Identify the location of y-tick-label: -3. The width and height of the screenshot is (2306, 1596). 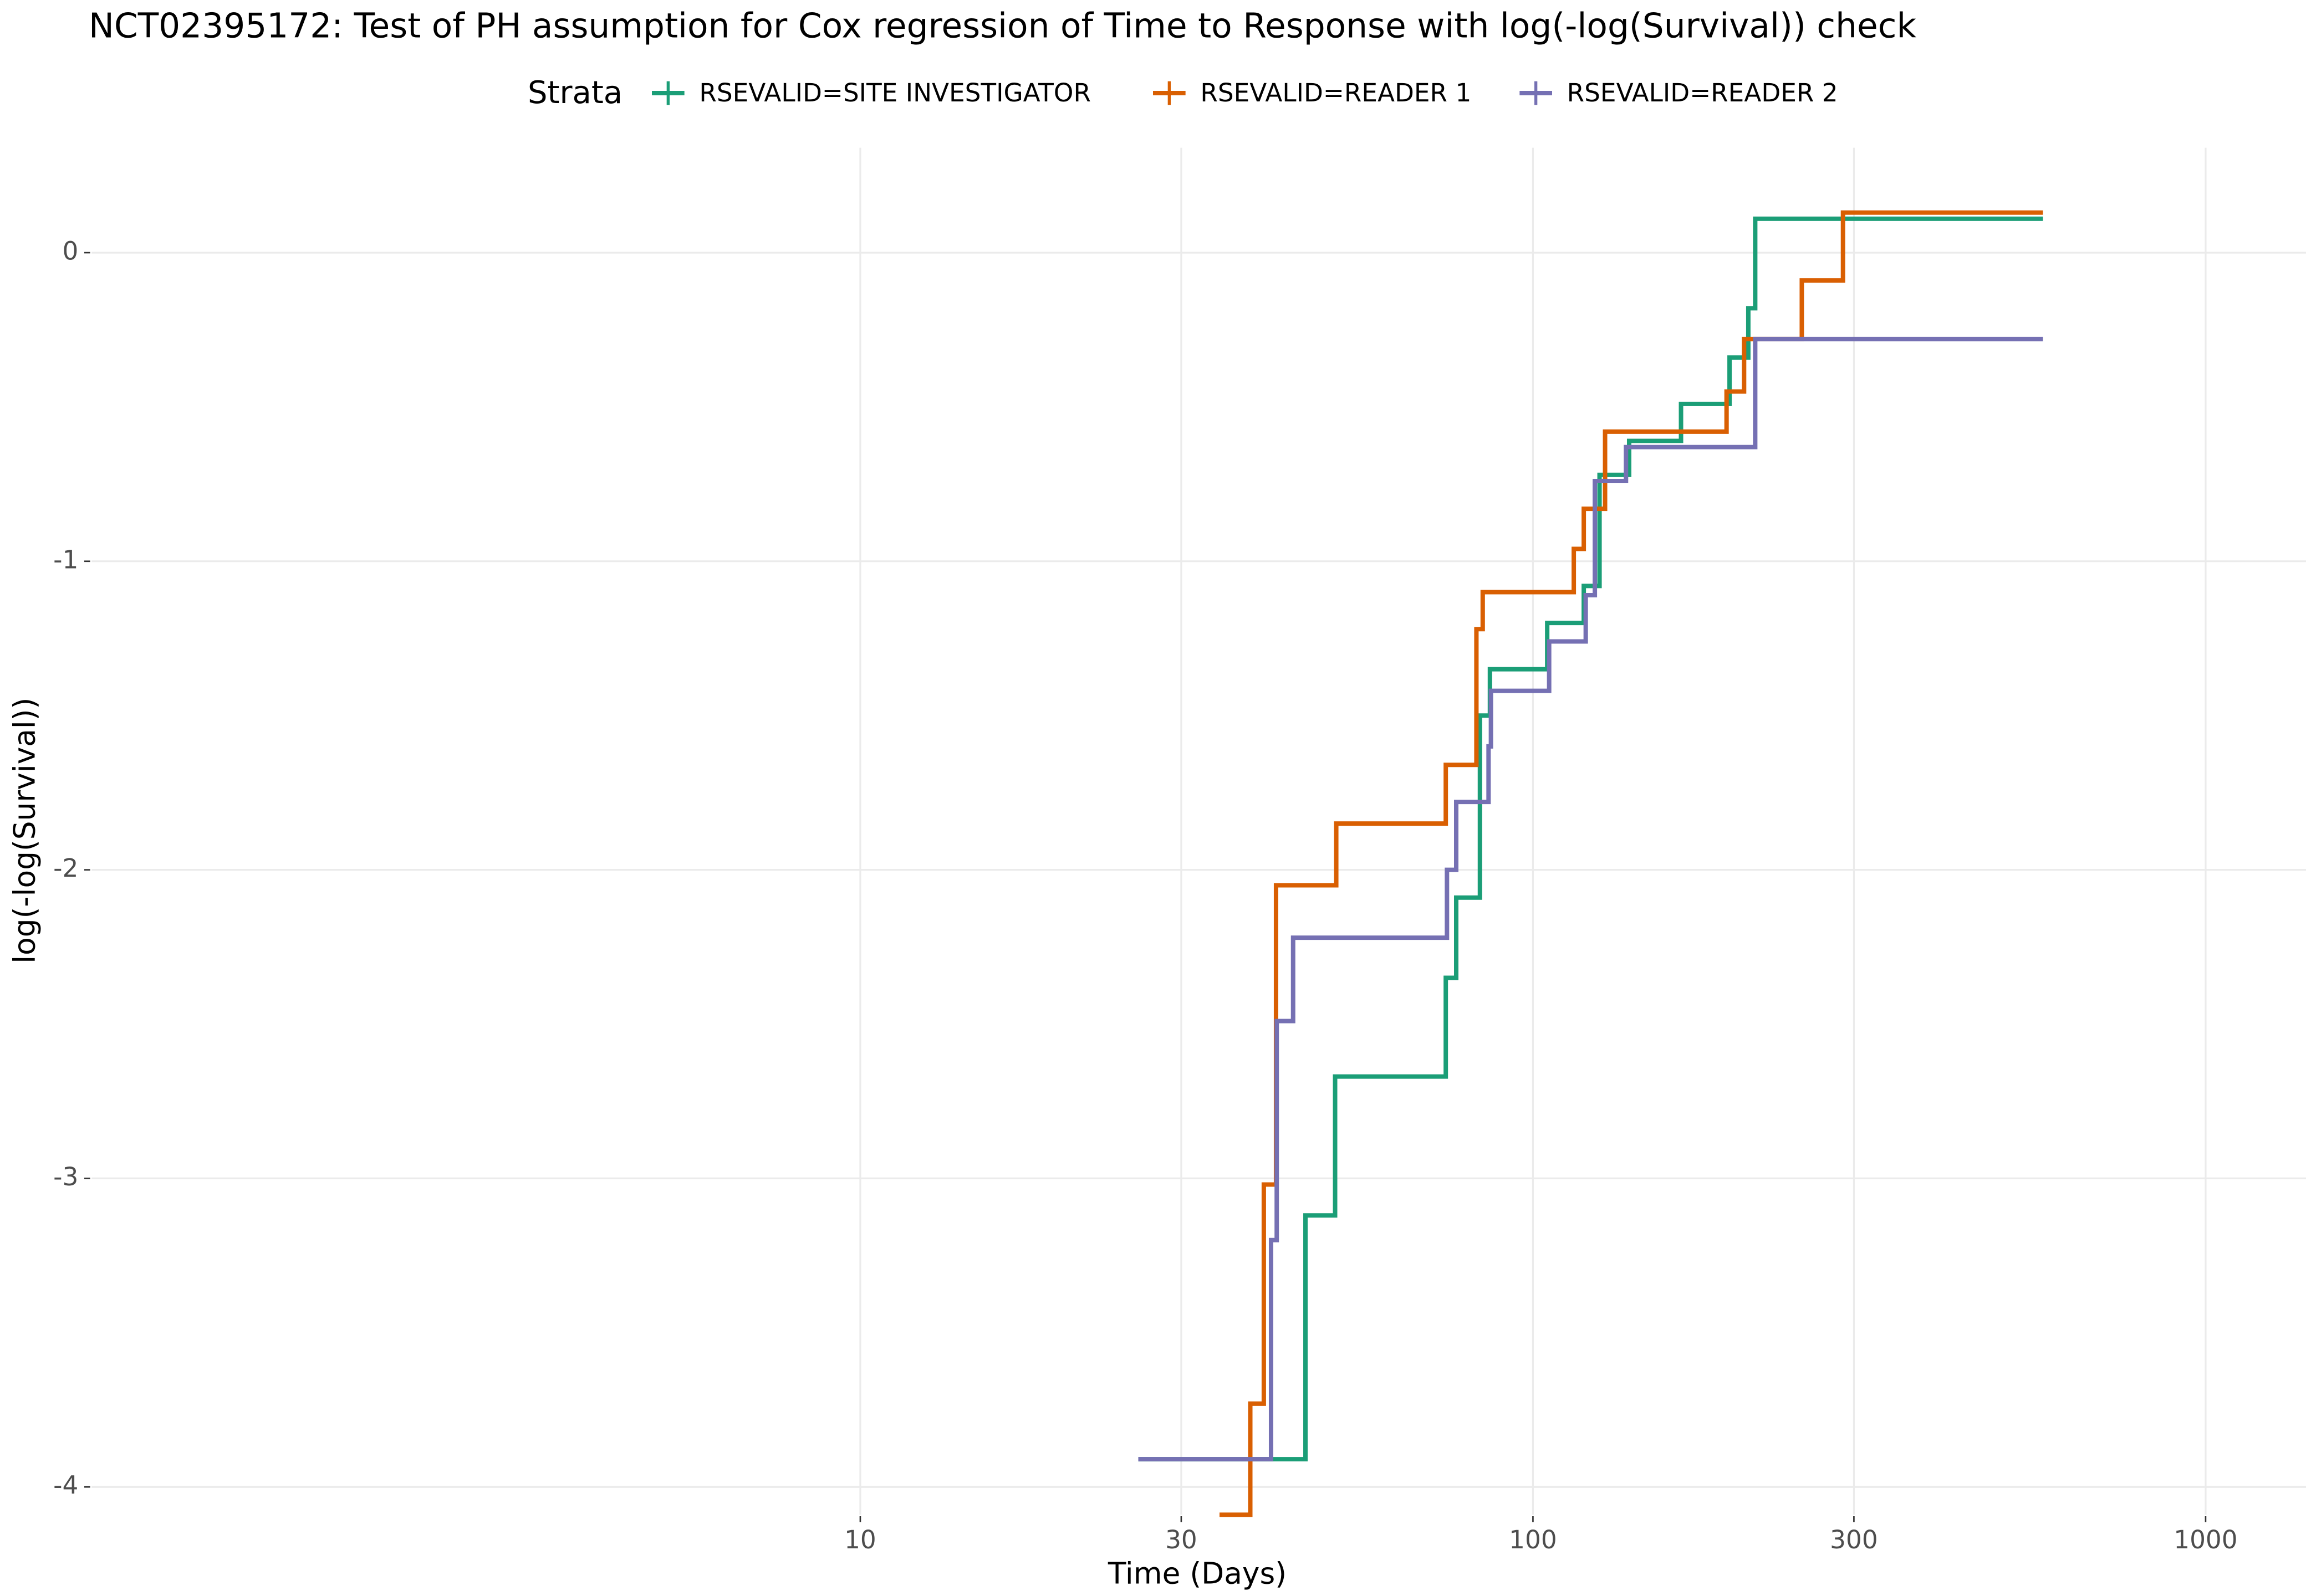
(65, 1176).